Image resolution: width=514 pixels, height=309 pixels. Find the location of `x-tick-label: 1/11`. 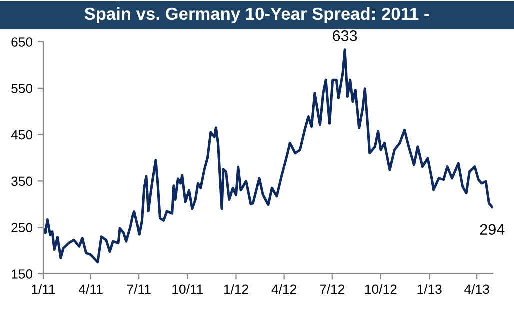

x-tick-label: 1/11 is located at coordinates (44, 289).